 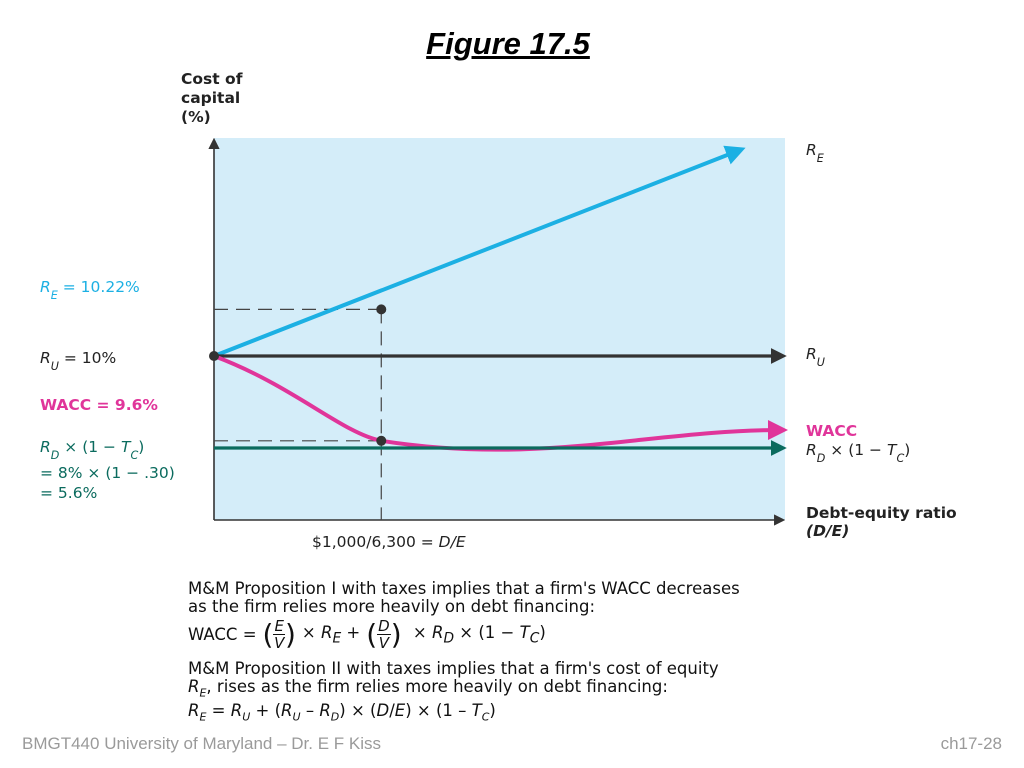 I want to click on wacc-formula-prefix: WACC =, so click(x=222, y=634).